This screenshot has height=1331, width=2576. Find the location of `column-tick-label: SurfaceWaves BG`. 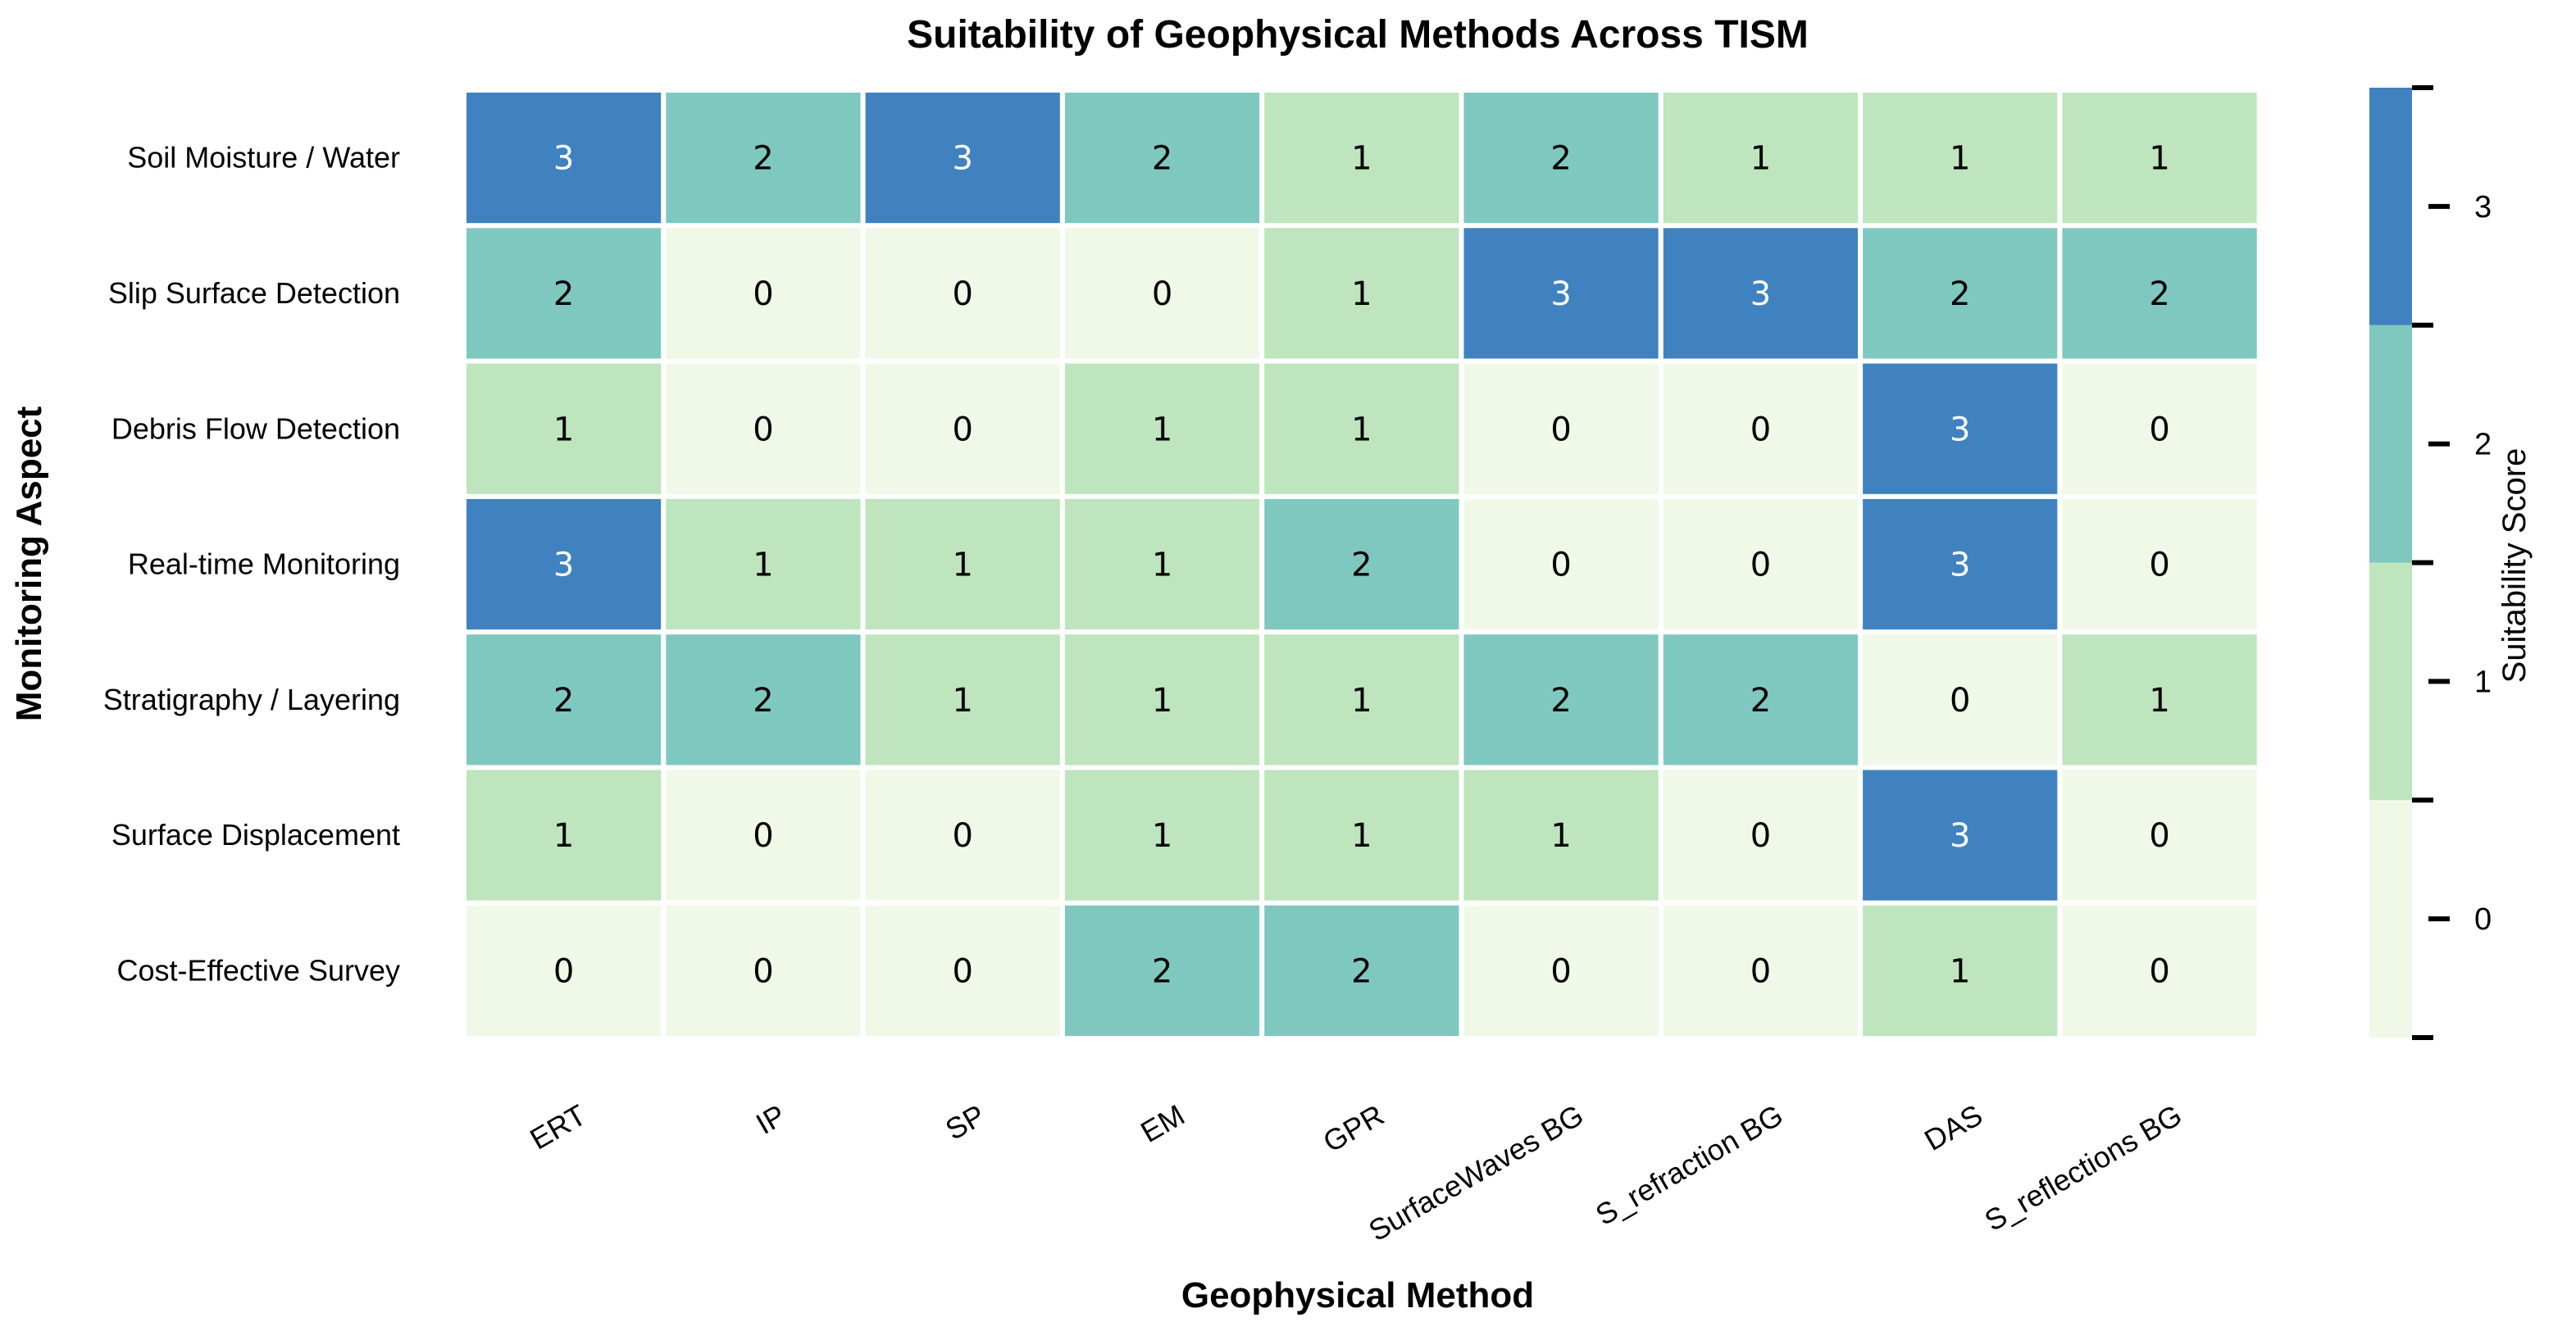

column-tick-label: SurfaceWaves BG is located at coordinates (1476, 1172).